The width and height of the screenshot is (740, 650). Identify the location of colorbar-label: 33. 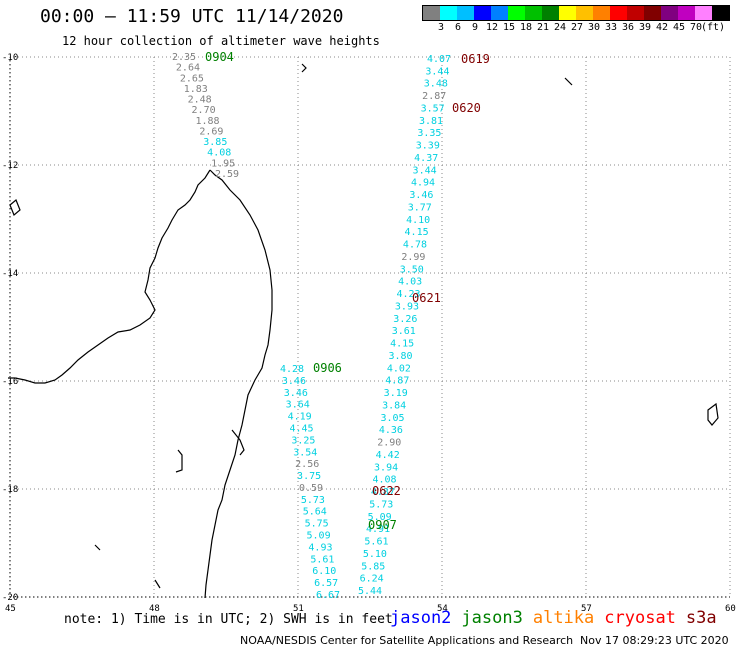
(611, 27).